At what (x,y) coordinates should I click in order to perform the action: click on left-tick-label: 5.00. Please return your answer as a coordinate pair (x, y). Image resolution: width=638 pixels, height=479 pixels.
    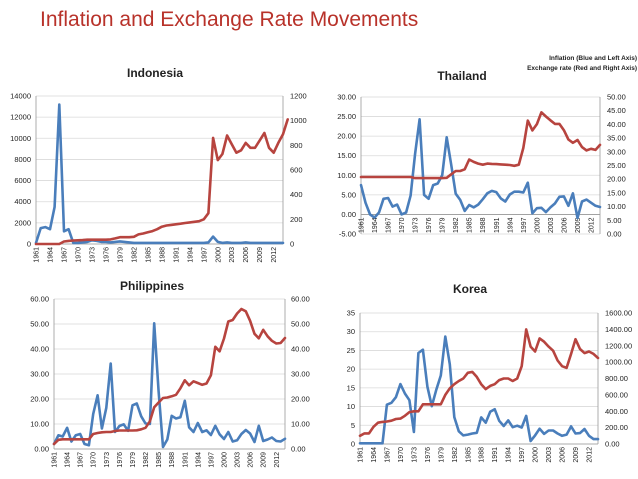
    Looking at the image, I should click on (348, 194).